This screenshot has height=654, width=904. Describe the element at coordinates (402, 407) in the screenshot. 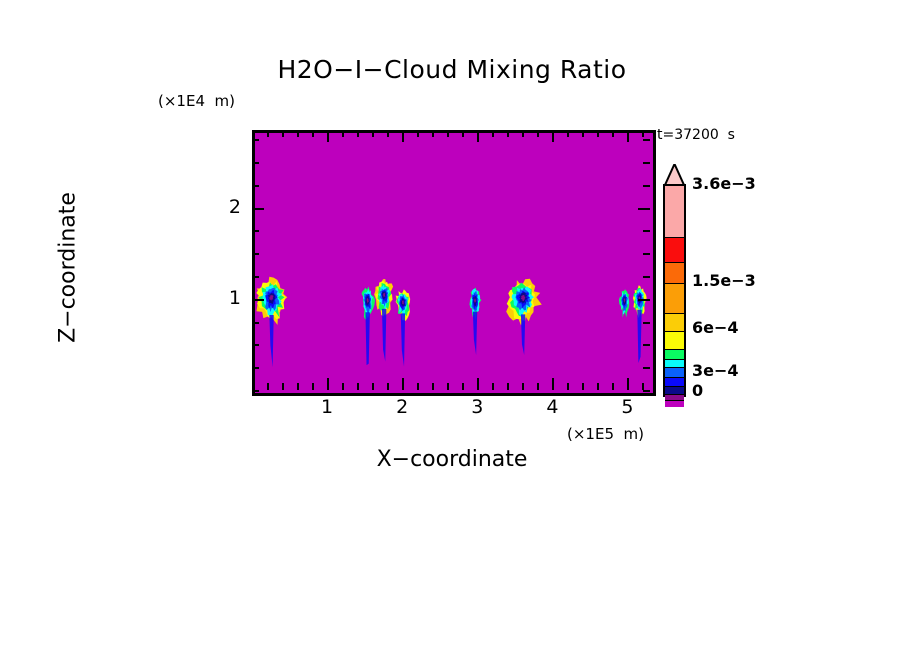

I see `x-tick-label: 2` at that location.